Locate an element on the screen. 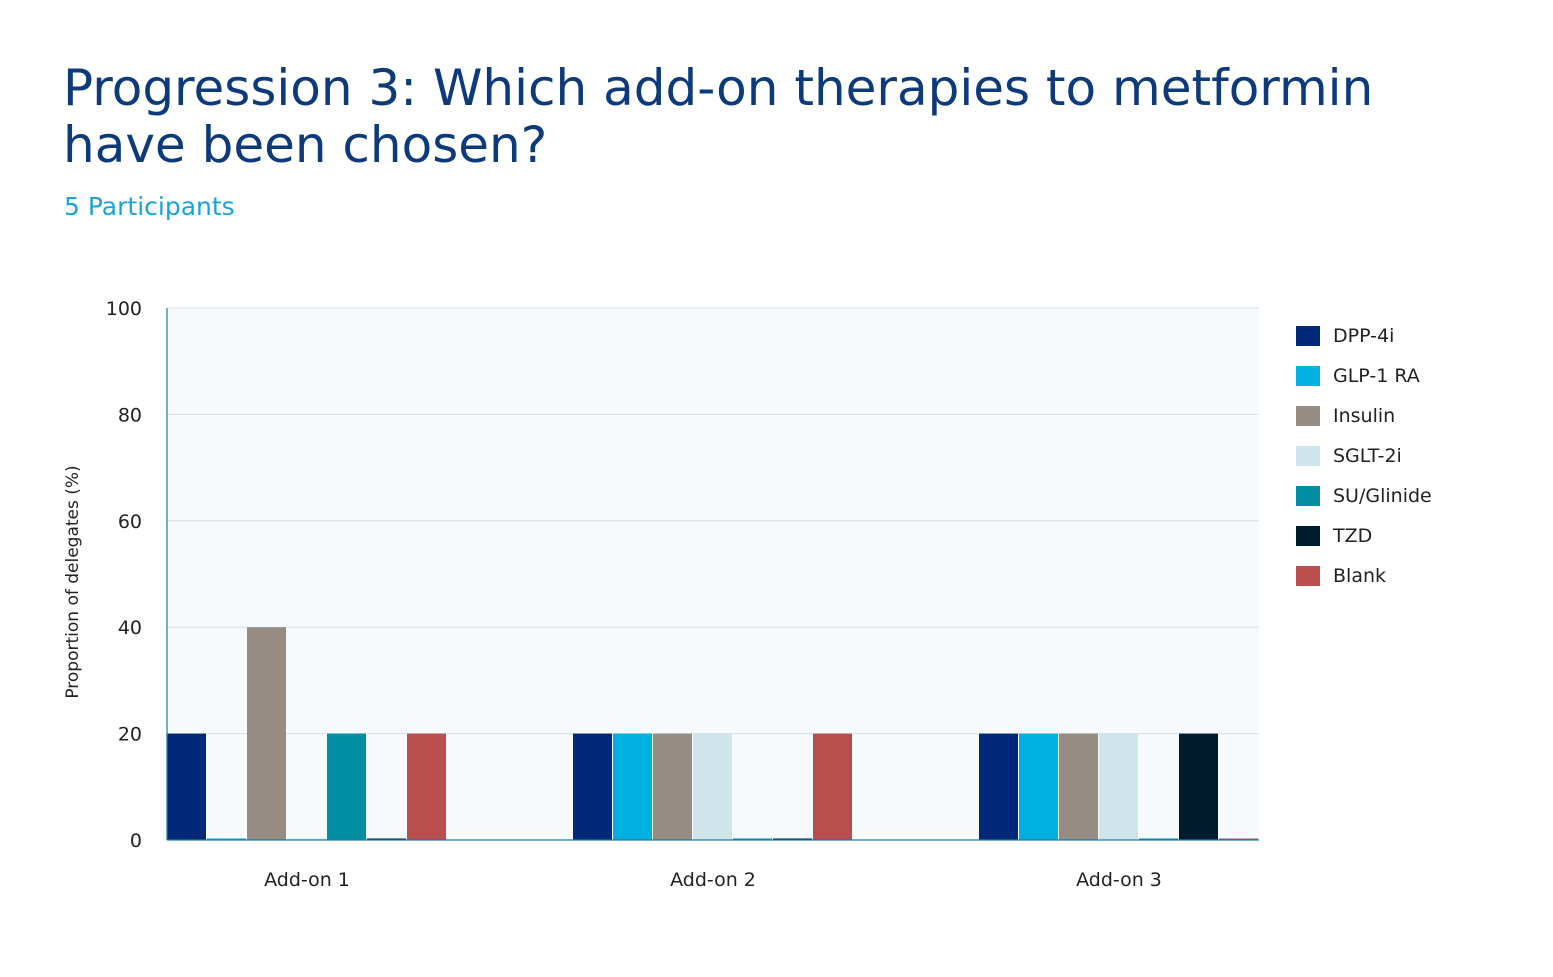  y-tick-label: 60 is located at coordinates (130, 522).